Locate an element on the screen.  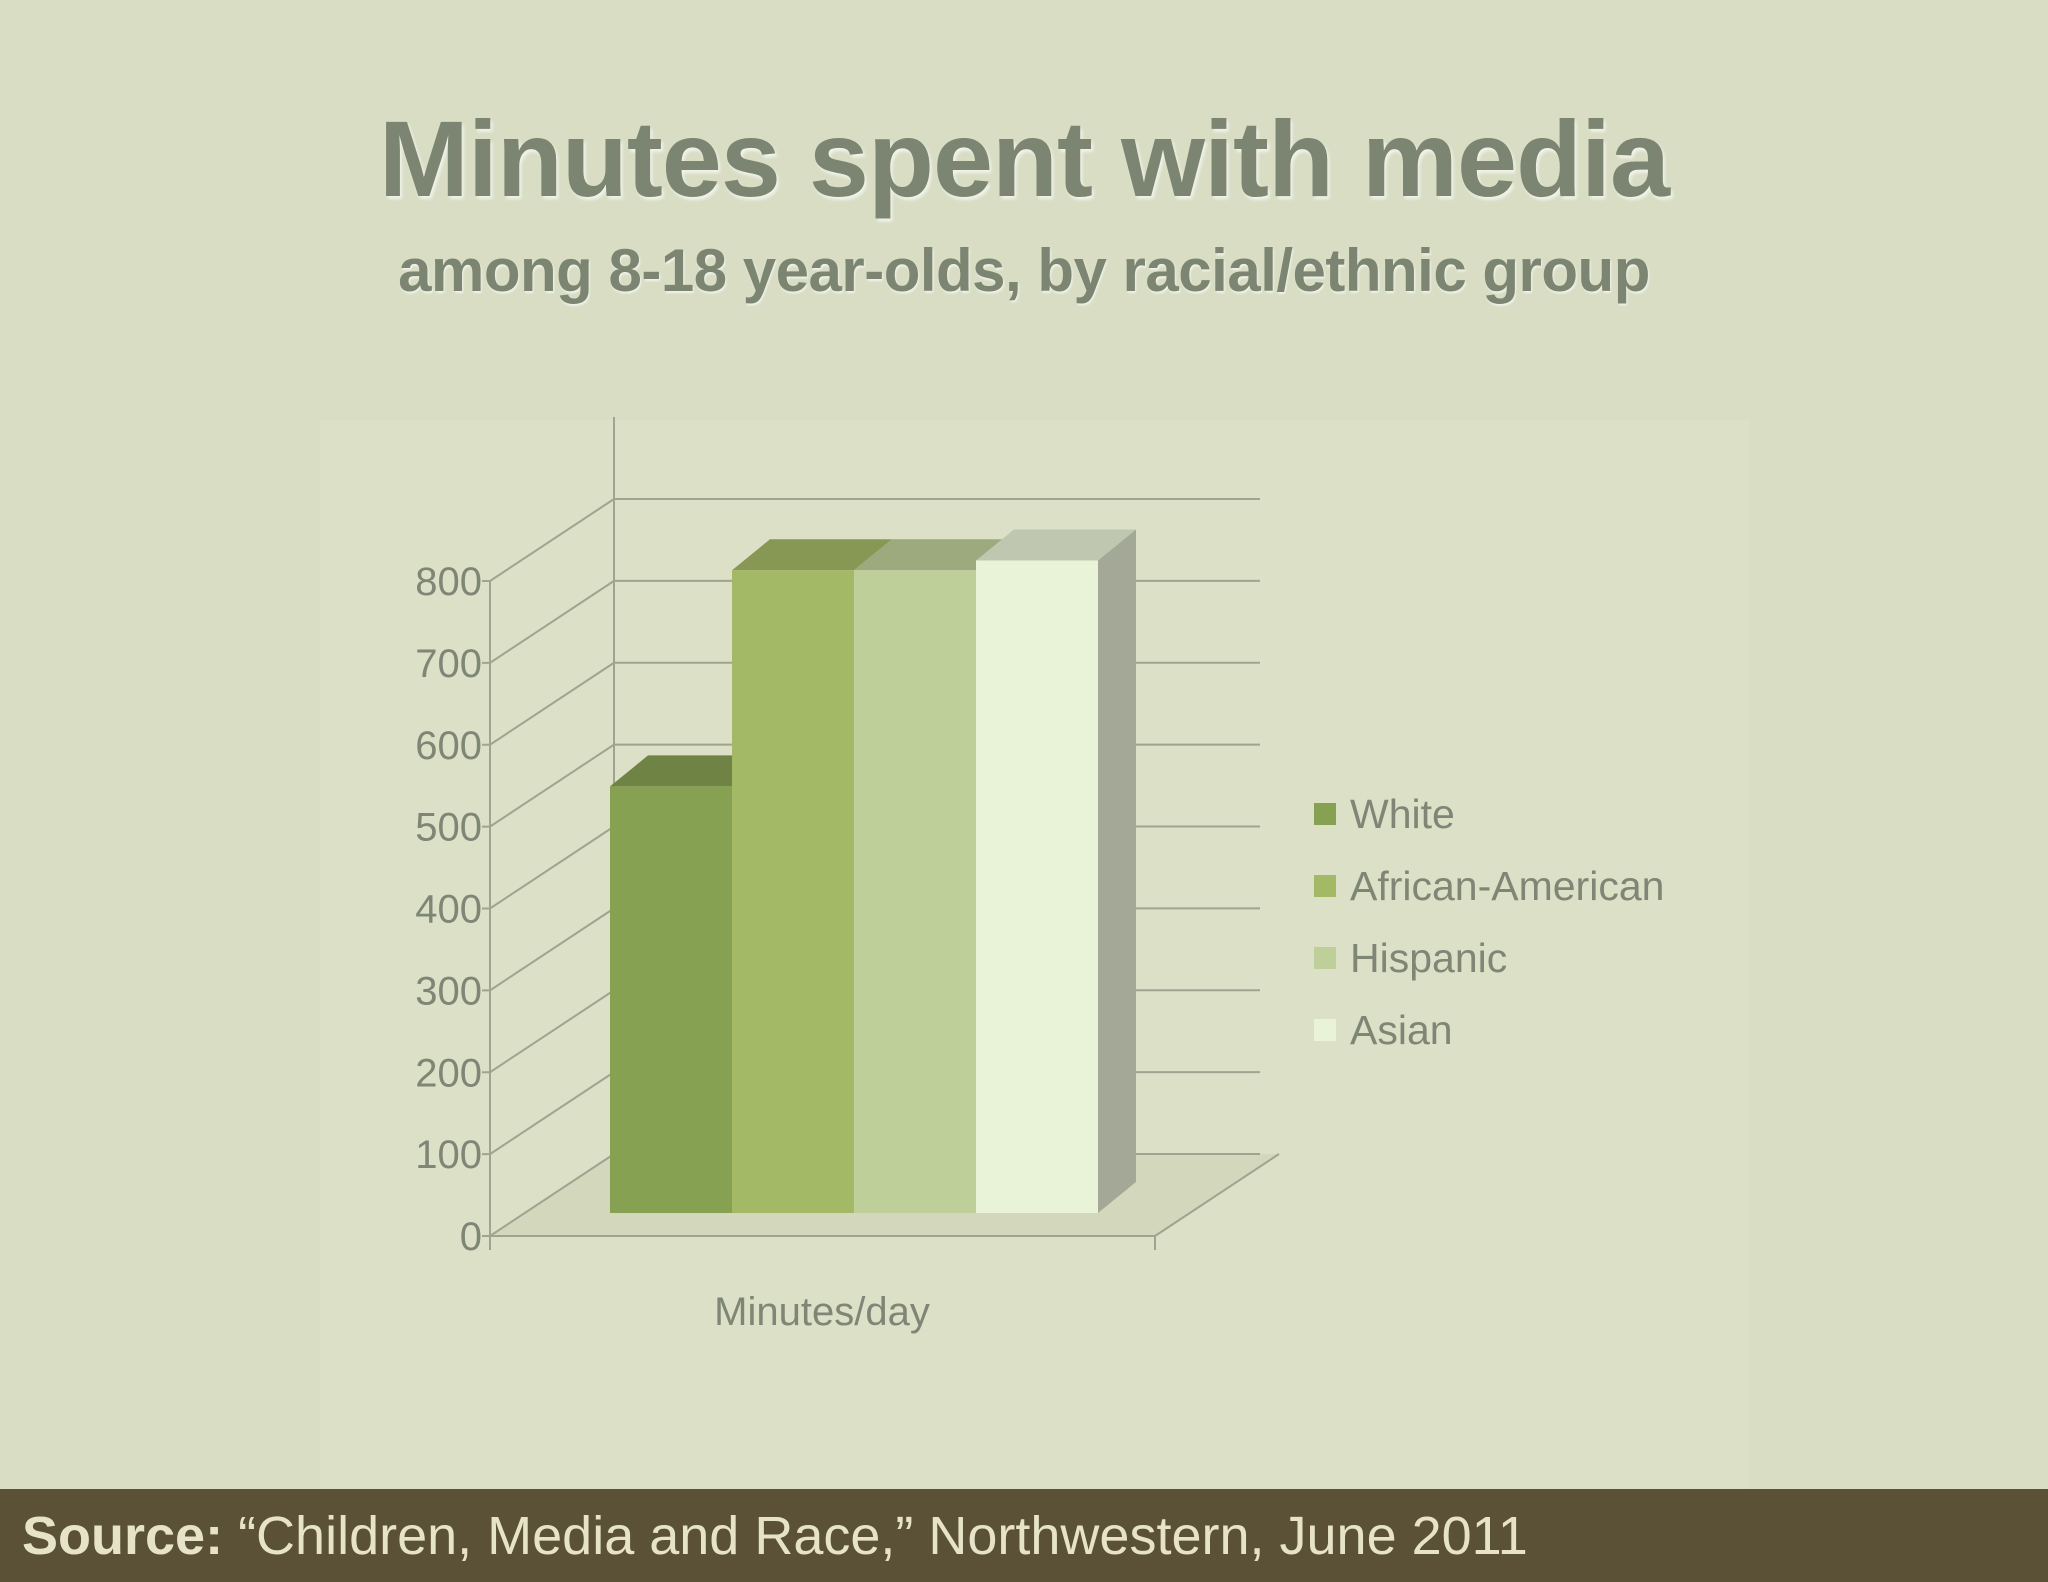
bar-hispanic is located at coordinates (915, 891).